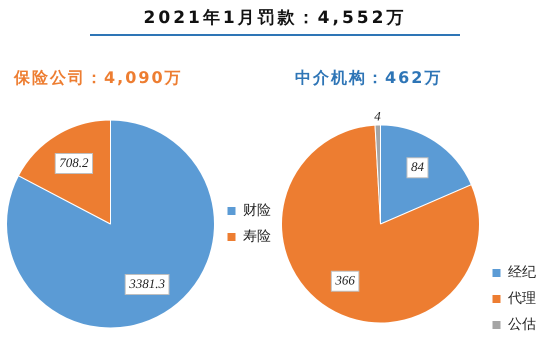  What do you see at coordinates (522, 272) in the screenshot?
I see `legend-label: 经纪` at bounding box center [522, 272].